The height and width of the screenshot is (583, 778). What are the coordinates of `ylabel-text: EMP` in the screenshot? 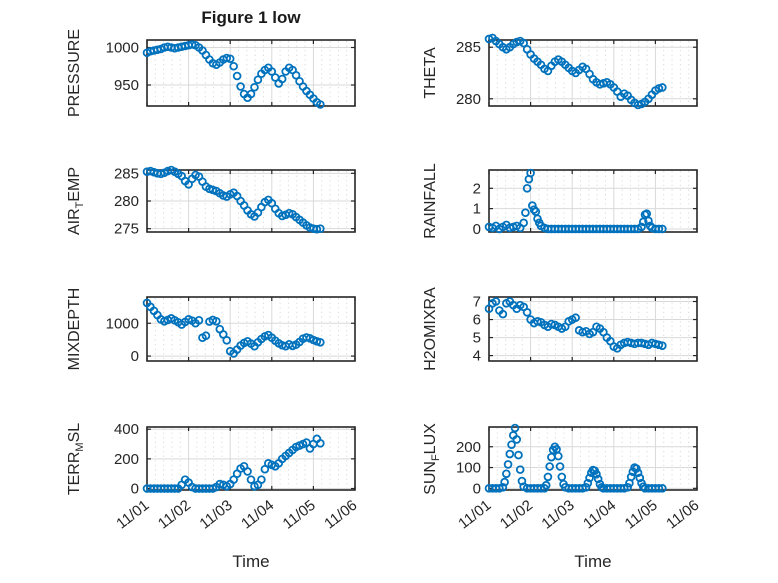 It's located at (74, 184).